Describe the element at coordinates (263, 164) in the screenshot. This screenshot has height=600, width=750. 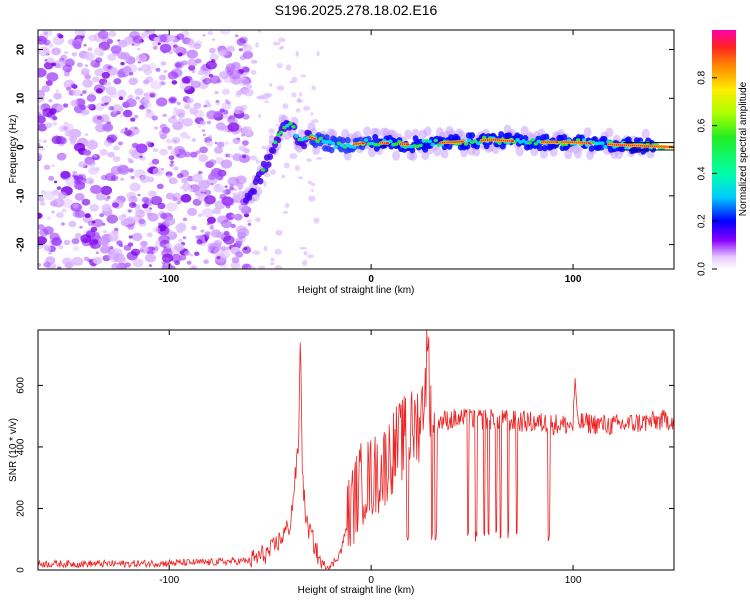
I see `ridge-core` at that location.